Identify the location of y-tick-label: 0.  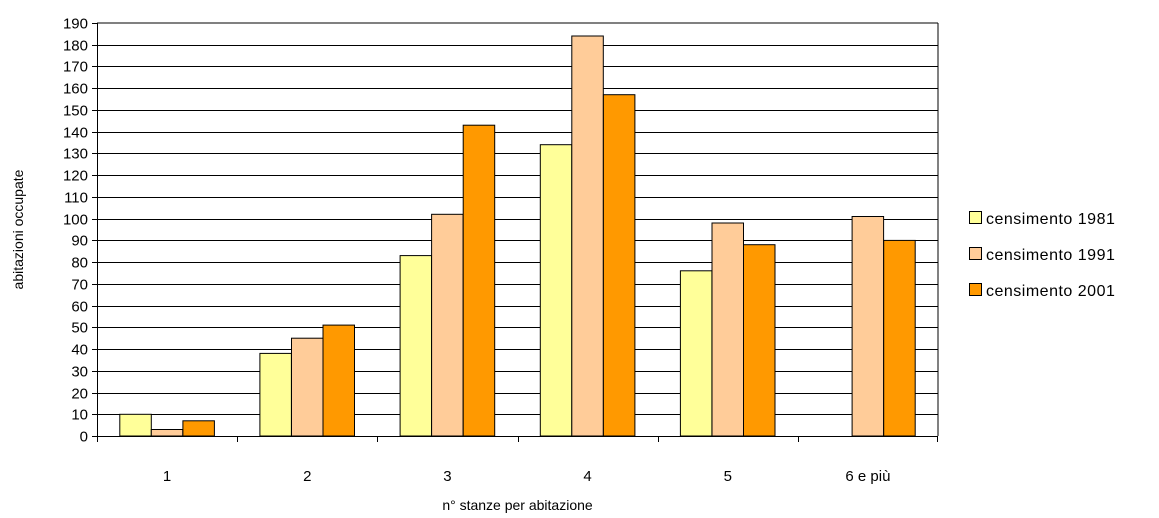
(84, 437).